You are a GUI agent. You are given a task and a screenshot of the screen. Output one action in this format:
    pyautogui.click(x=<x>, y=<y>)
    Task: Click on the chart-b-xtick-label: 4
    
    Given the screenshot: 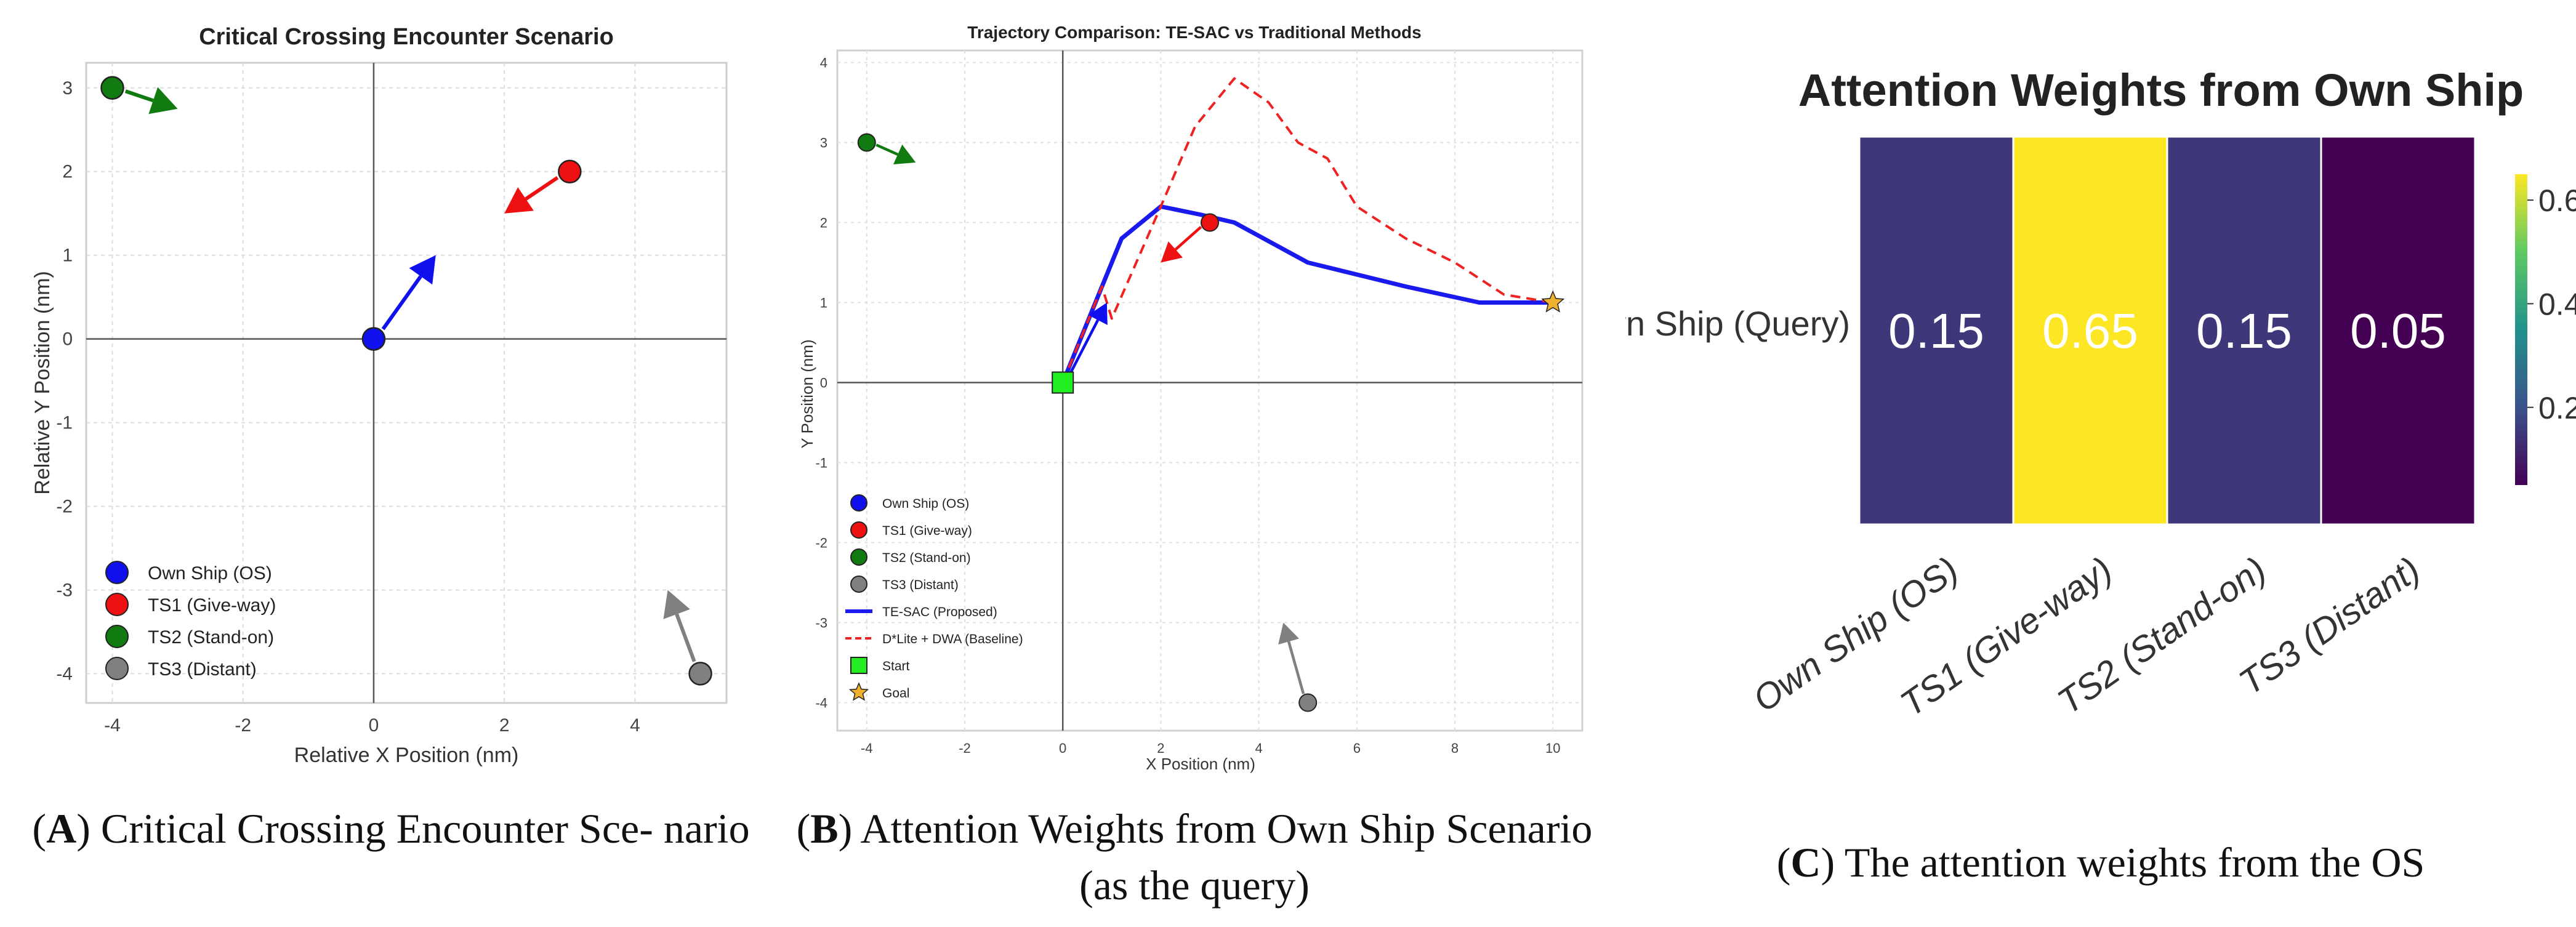 What is the action you would take?
    pyautogui.click(x=1258, y=748)
    